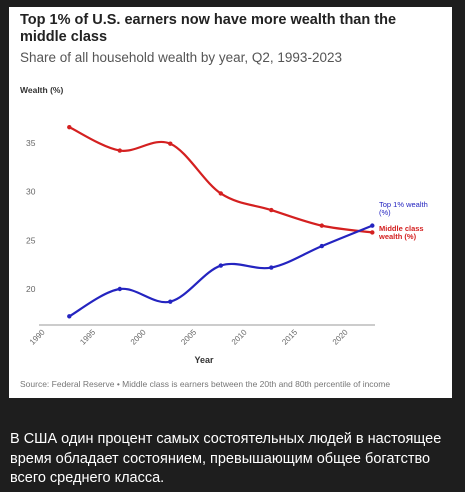  I want to click on y-tick-label: 25, so click(31, 240).